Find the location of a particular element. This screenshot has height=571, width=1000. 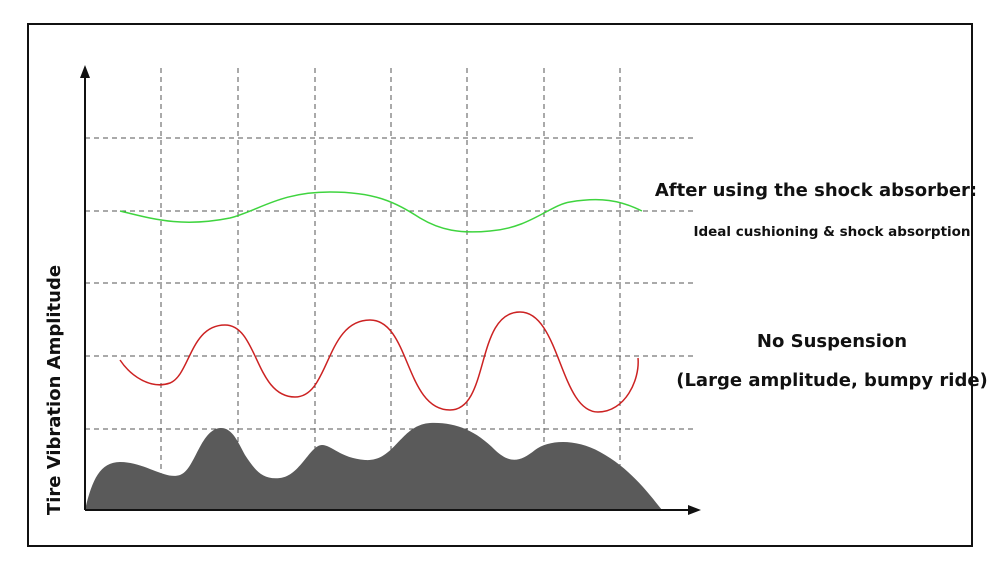

damped-title: After using the shock absorber: is located at coordinates (816, 190).